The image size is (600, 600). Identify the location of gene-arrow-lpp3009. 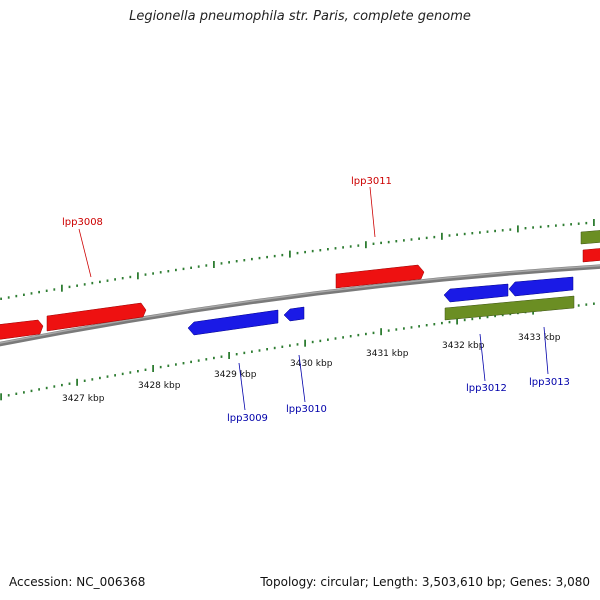
(233, 322).